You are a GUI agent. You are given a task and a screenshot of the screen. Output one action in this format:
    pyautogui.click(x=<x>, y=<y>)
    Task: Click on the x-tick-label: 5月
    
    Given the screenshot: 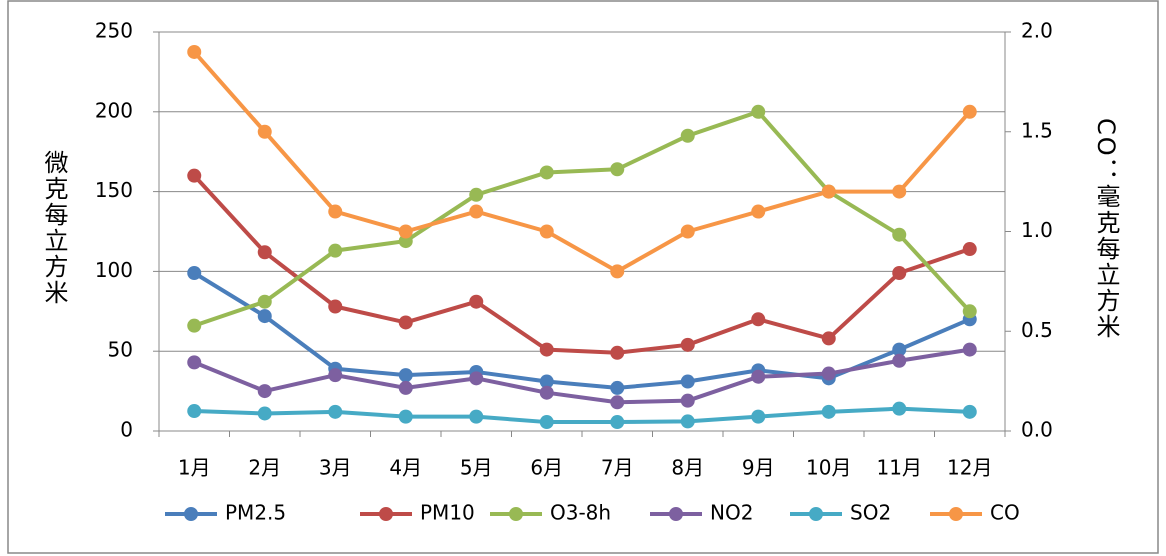 What is the action you would take?
    pyautogui.click(x=476, y=468)
    